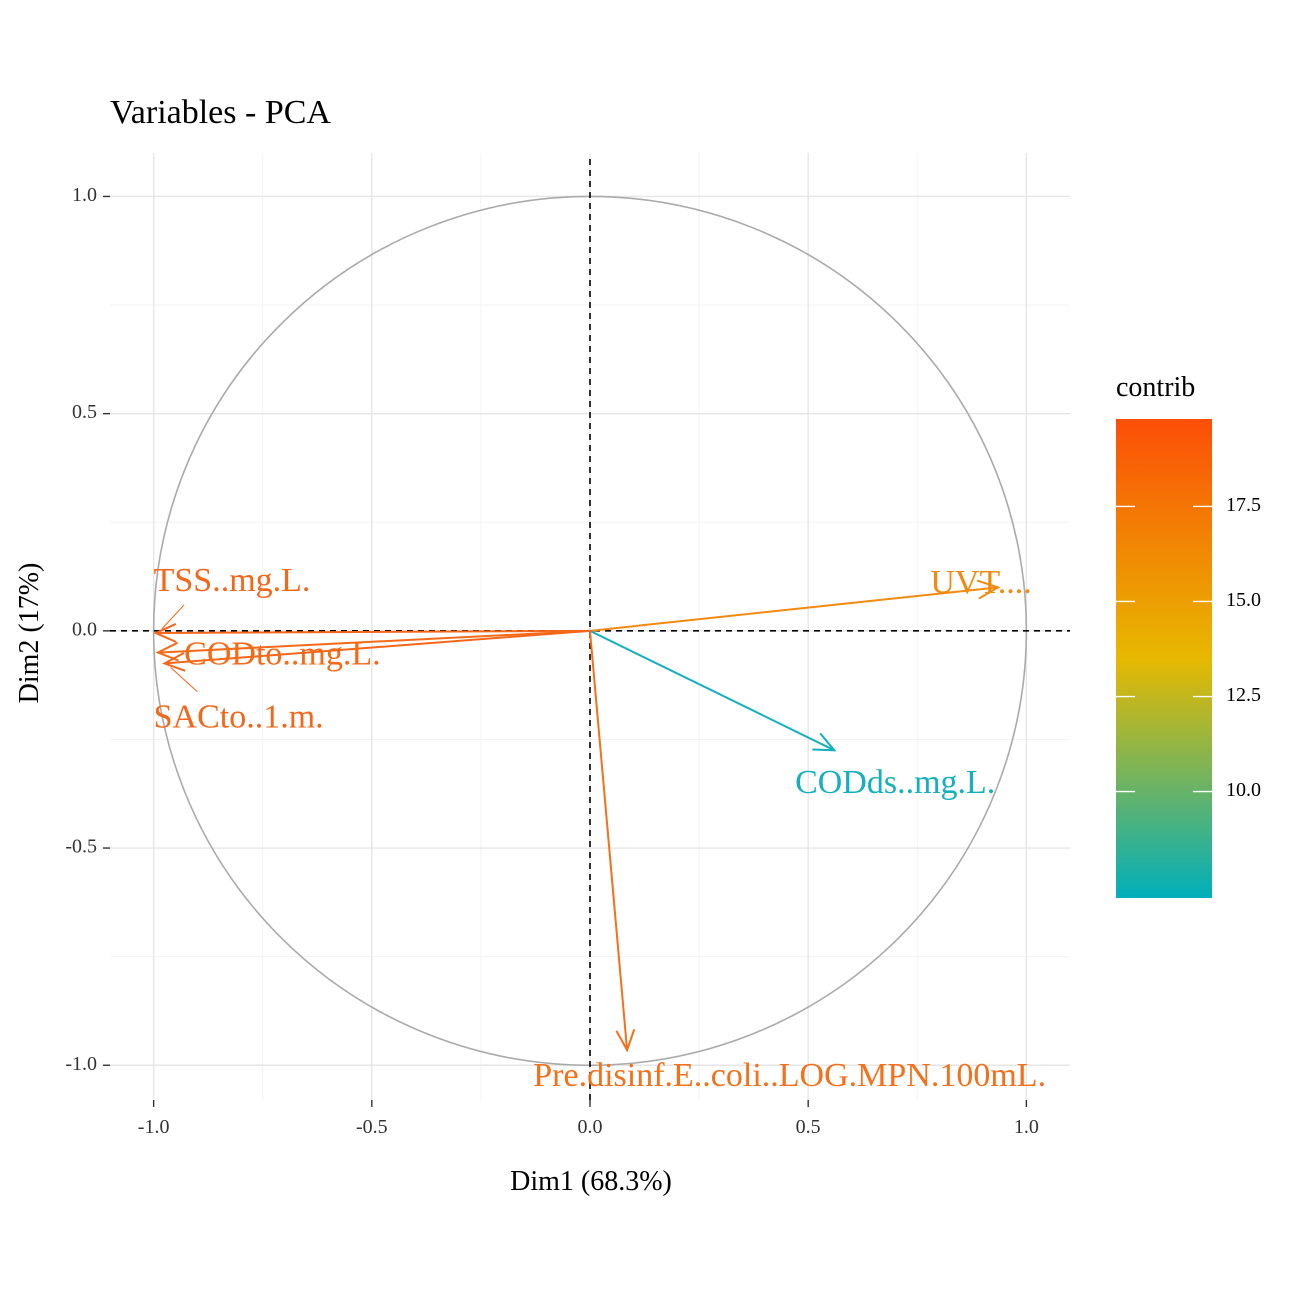 This screenshot has height=1300, width=1300. I want to click on x-axis-title: Dim1 (68.3%), so click(591, 1181).